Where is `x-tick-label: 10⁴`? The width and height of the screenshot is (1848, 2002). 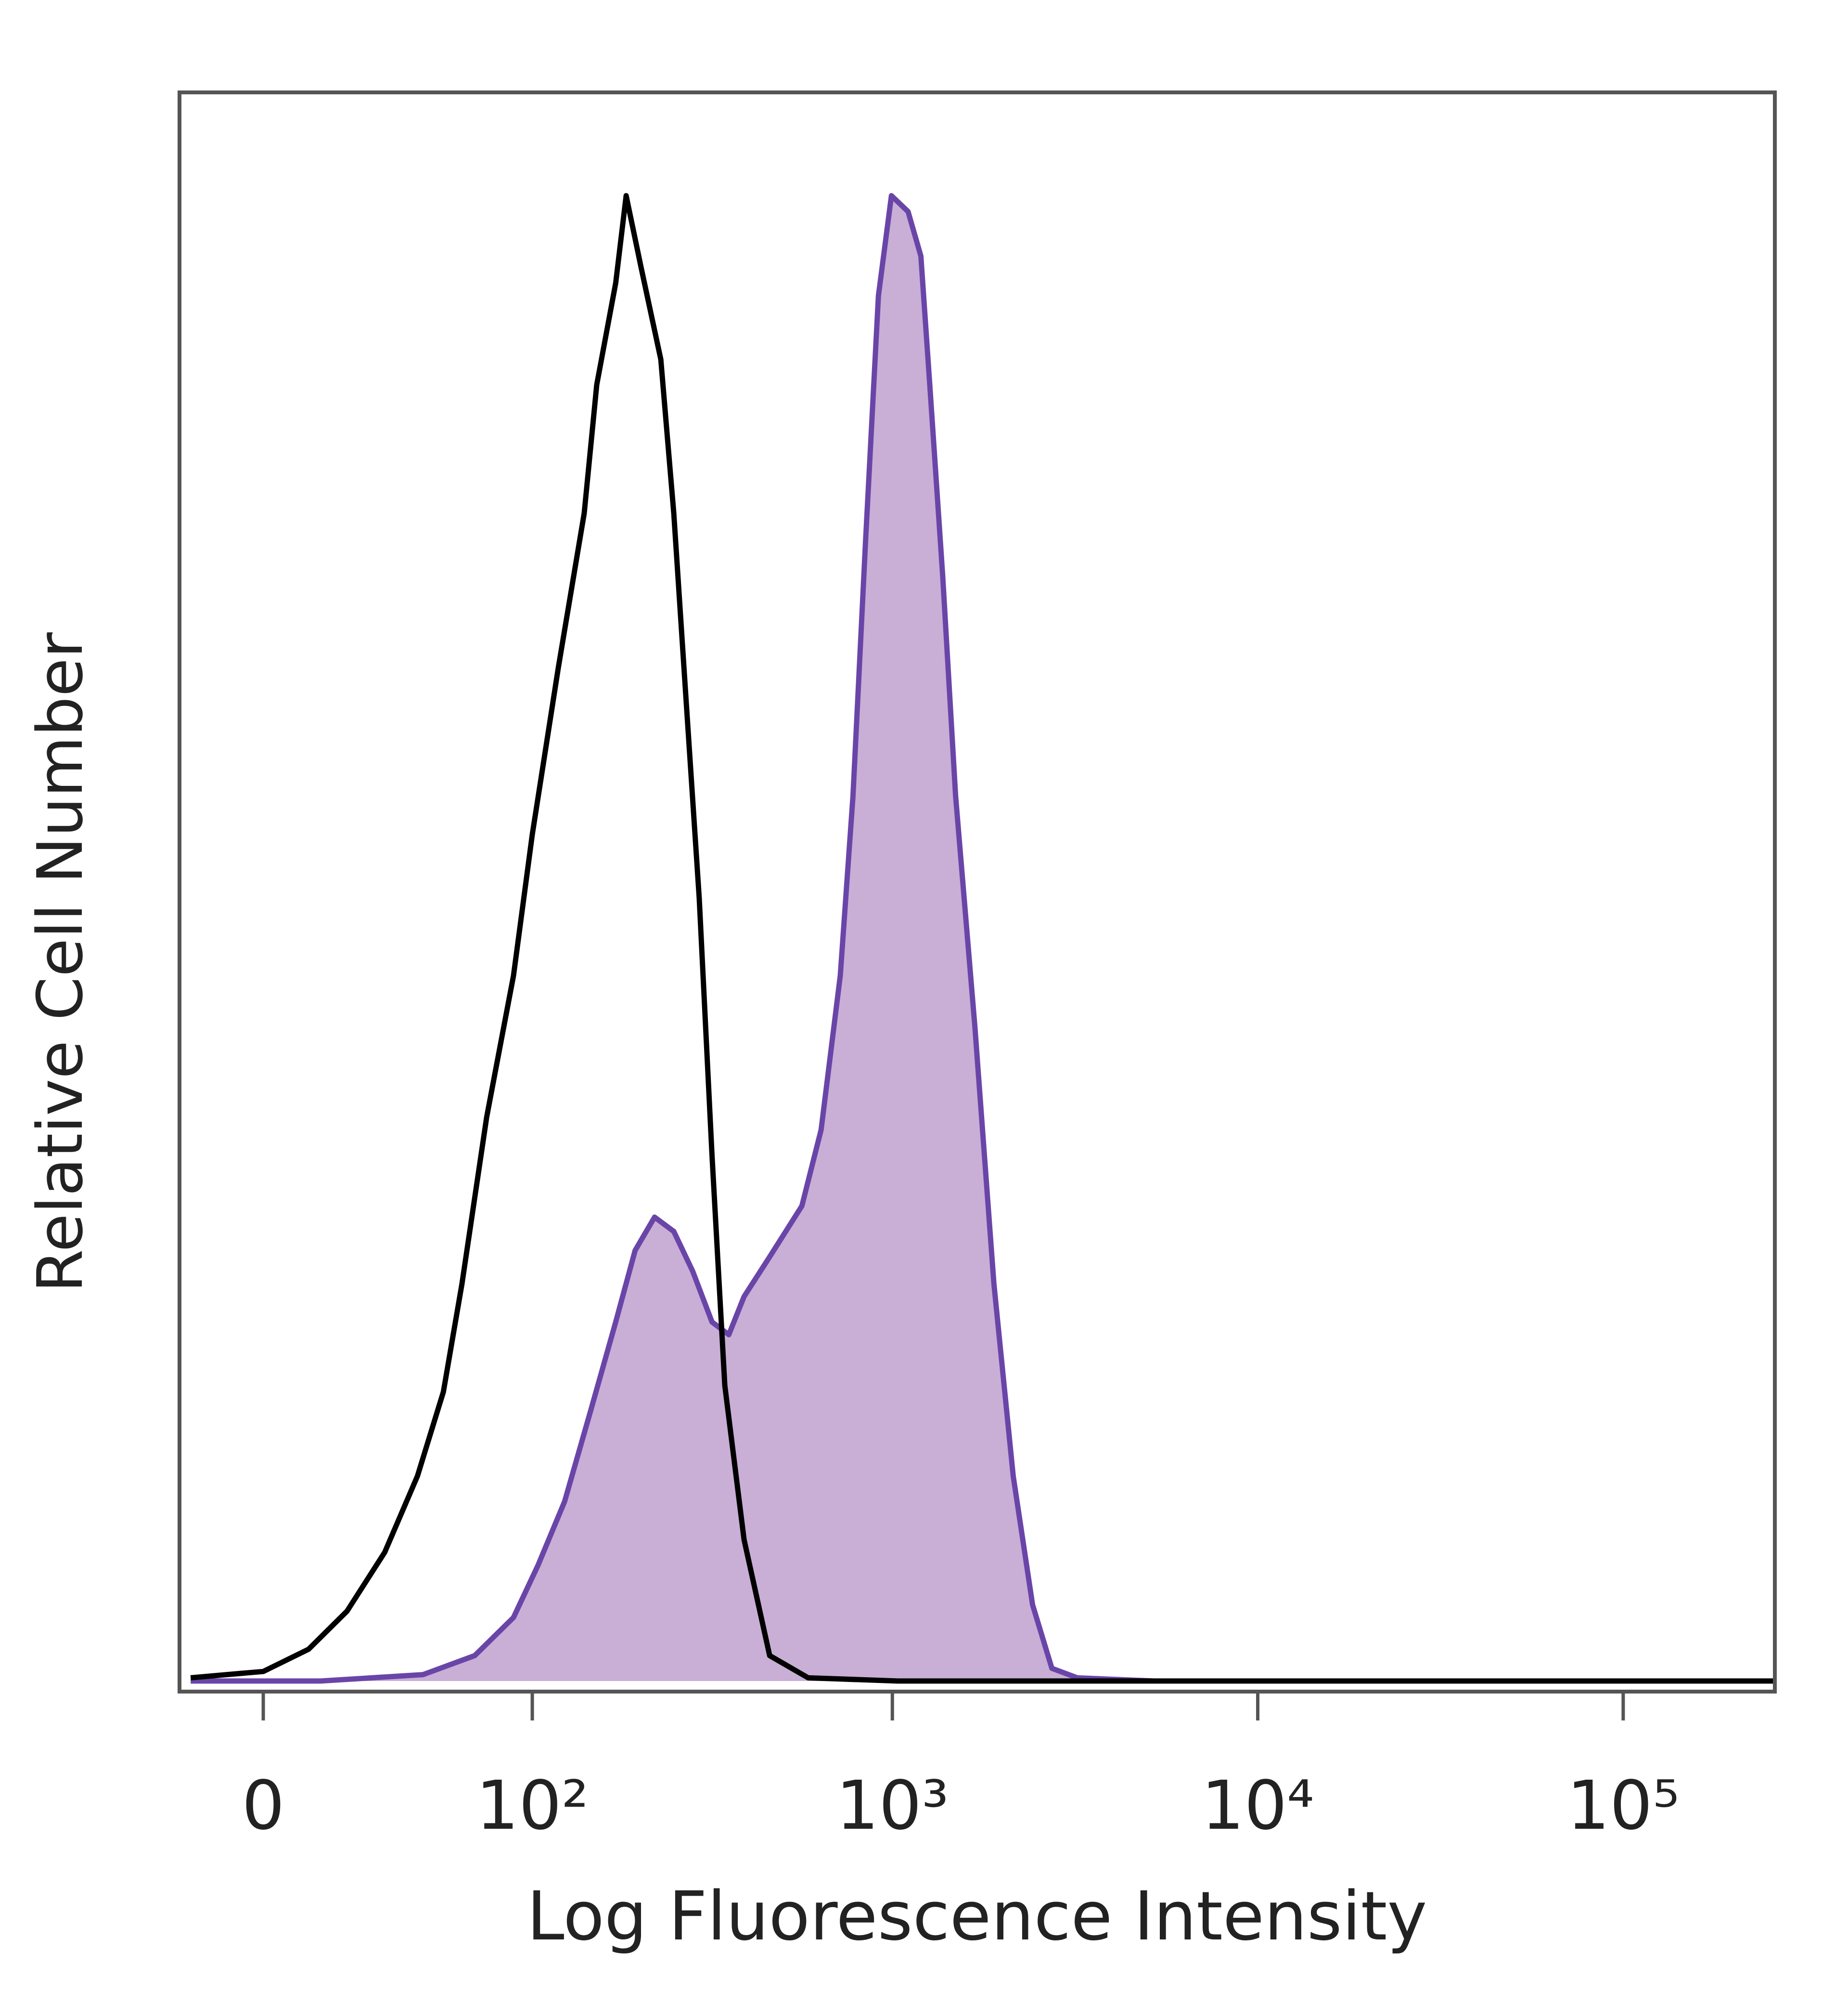 x-tick-label: 10⁴ is located at coordinates (1257, 1806).